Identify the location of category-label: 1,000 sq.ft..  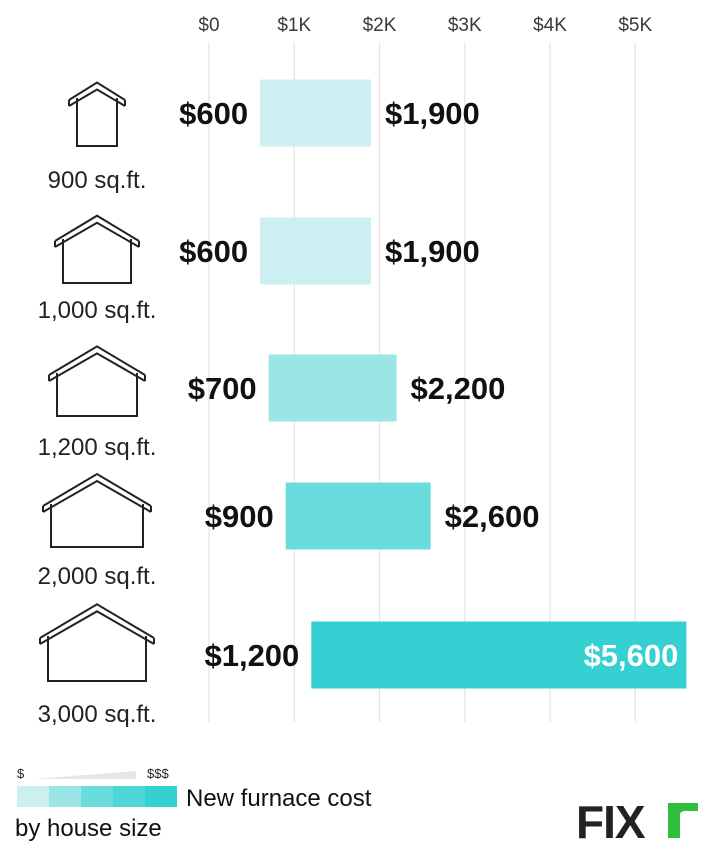
(97, 310).